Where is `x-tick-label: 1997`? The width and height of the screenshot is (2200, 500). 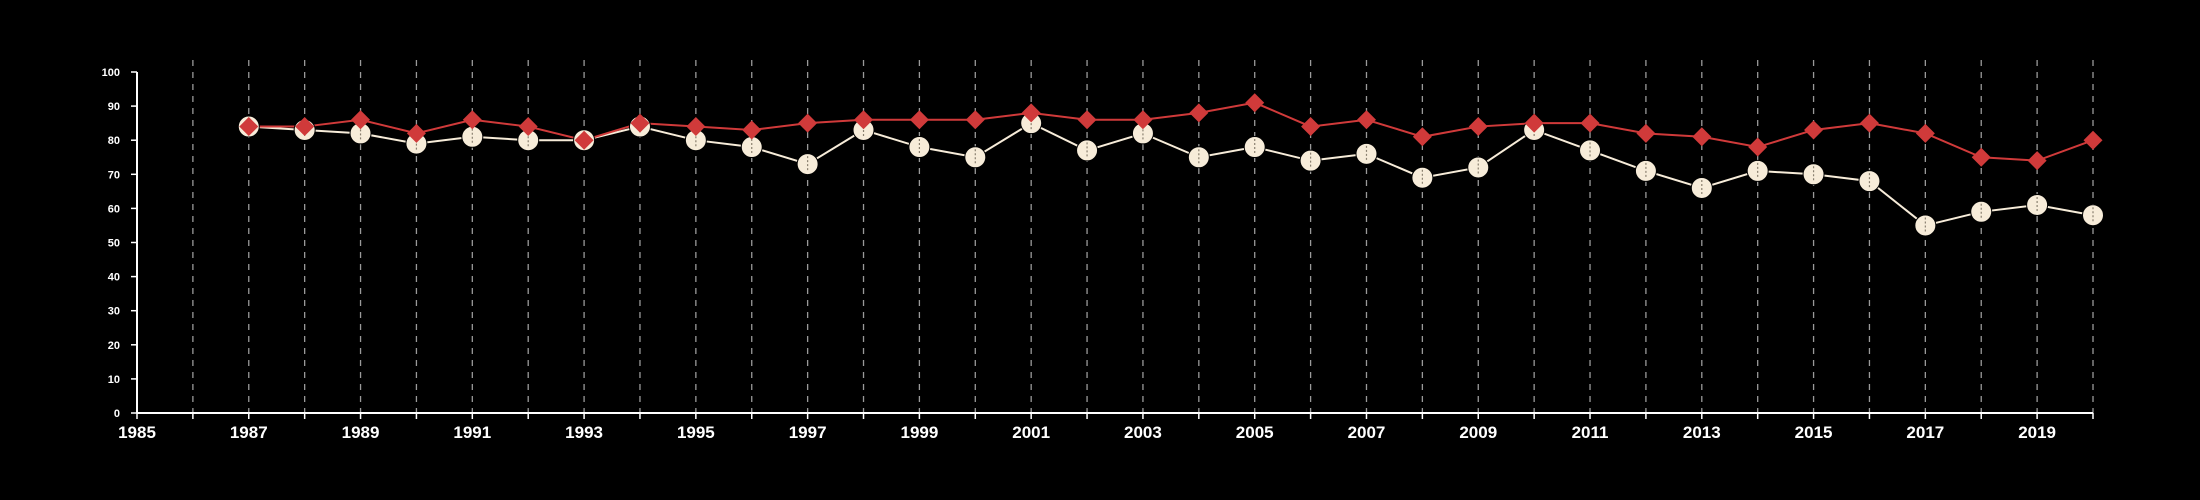
x-tick-label: 1997 is located at coordinates (808, 432).